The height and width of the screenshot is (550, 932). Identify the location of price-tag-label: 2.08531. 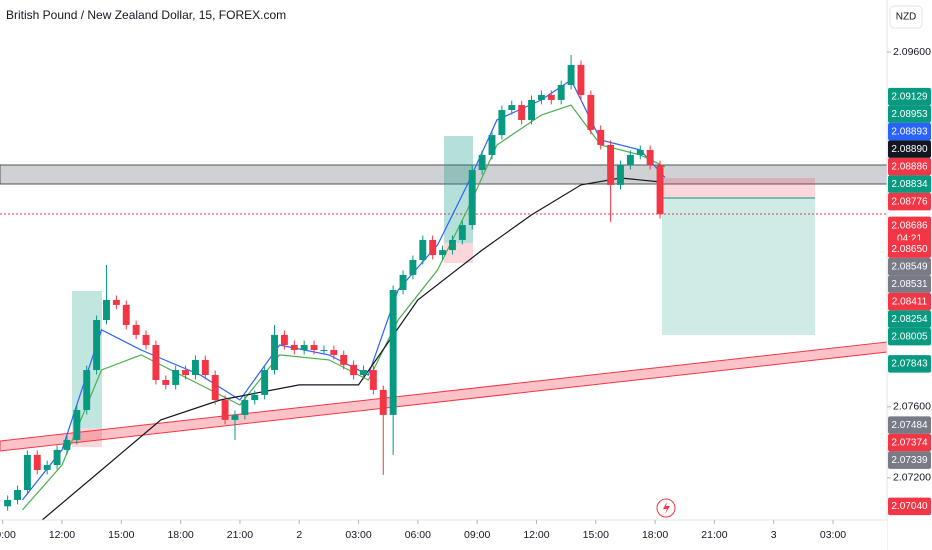
(909, 284).